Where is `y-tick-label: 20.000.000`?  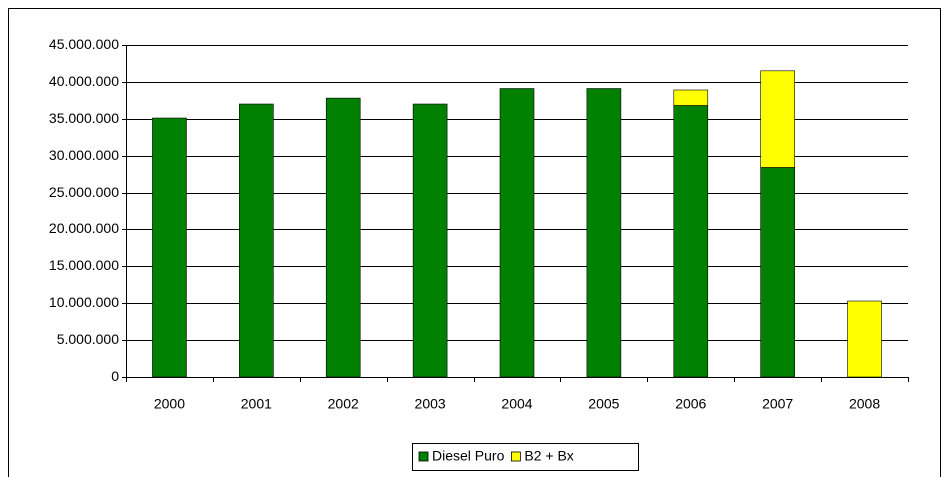
y-tick-label: 20.000.000 is located at coordinates (84, 228).